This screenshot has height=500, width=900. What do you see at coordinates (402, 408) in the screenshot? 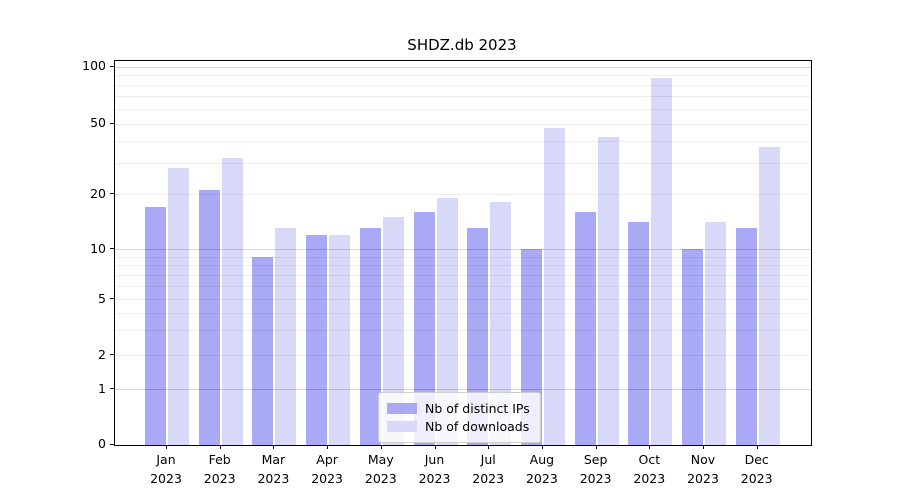
I see `legend-swatch-distinct-ips` at bounding box center [402, 408].